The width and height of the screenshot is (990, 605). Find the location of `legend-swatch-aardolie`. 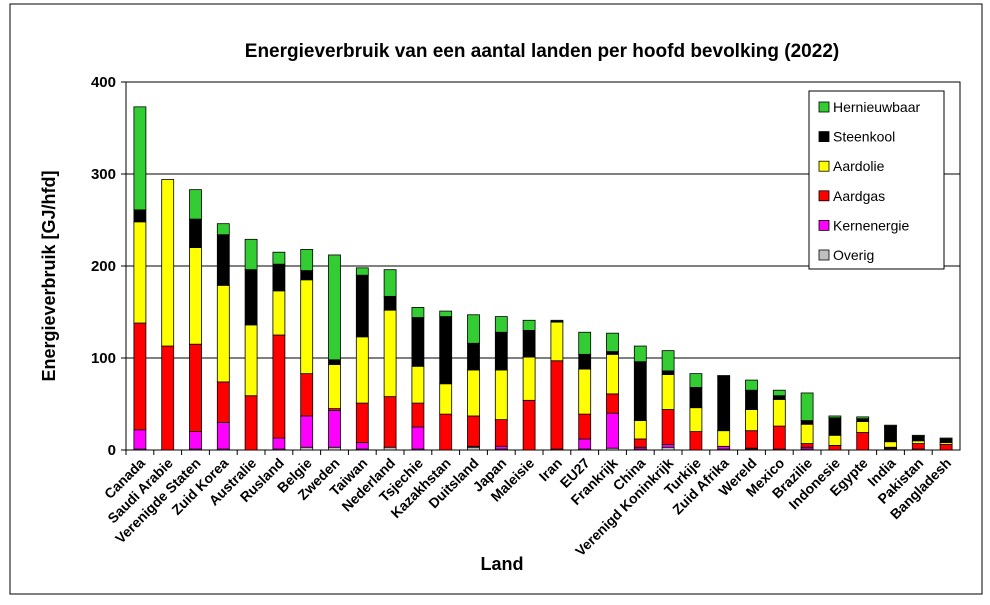

legend-swatch-aardolie is located at coordinates (824, 166).